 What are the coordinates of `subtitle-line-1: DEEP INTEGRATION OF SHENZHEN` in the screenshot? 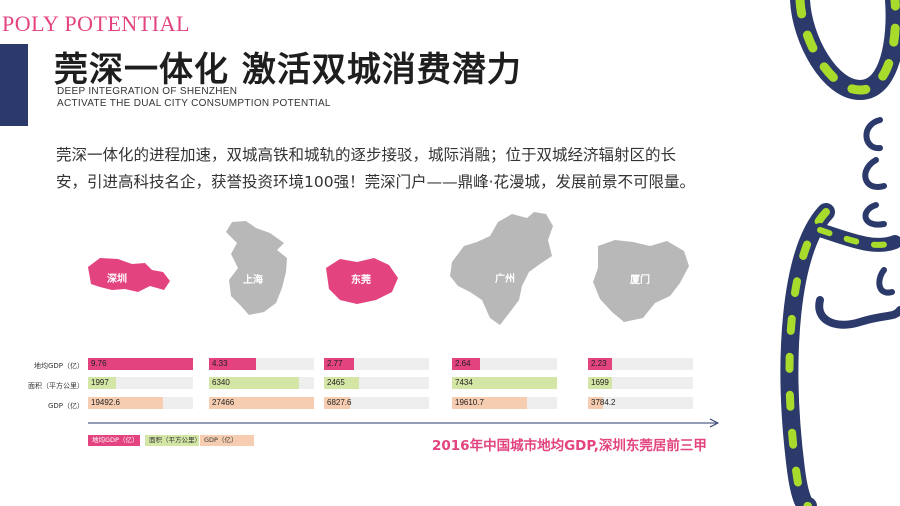 It's located at (147, 91).